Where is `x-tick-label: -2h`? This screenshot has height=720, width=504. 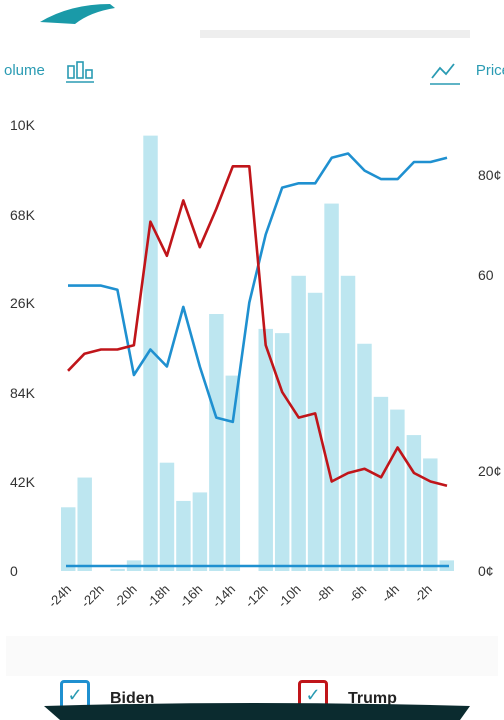 x-tick-label: -2h is located at coordinates (423, 594).